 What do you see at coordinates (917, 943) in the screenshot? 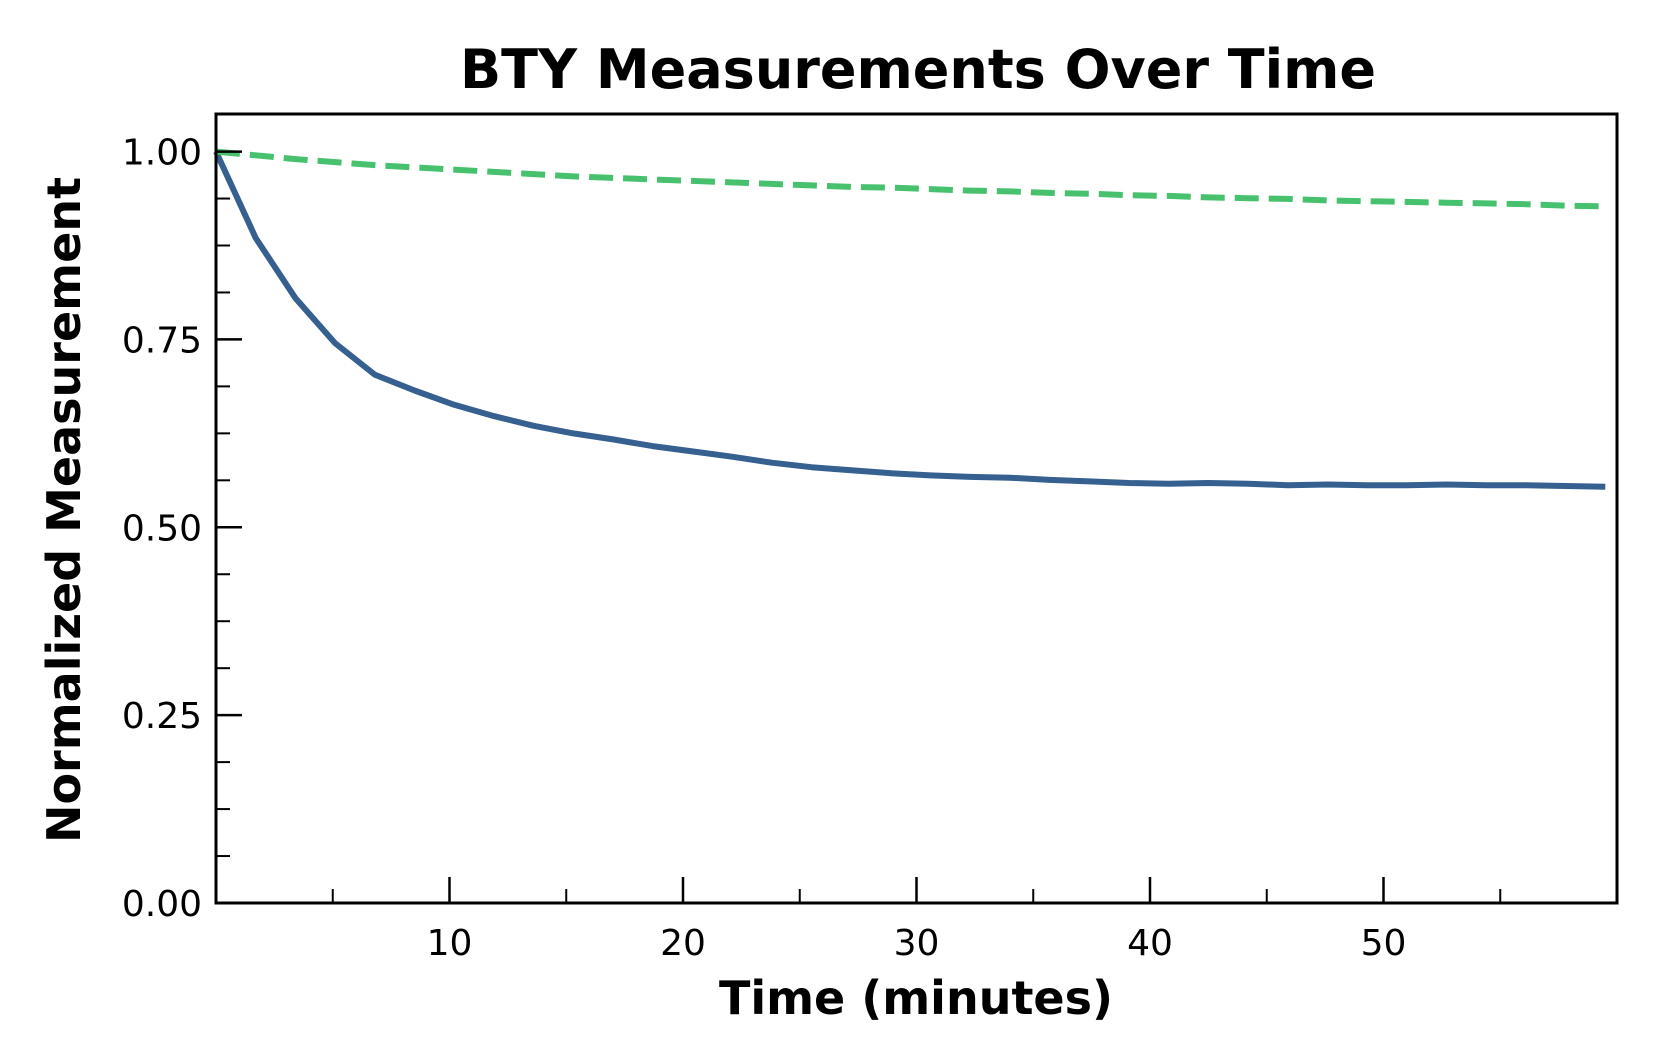
I see `x-tick-label: 30` at bounding box center [917, 943].